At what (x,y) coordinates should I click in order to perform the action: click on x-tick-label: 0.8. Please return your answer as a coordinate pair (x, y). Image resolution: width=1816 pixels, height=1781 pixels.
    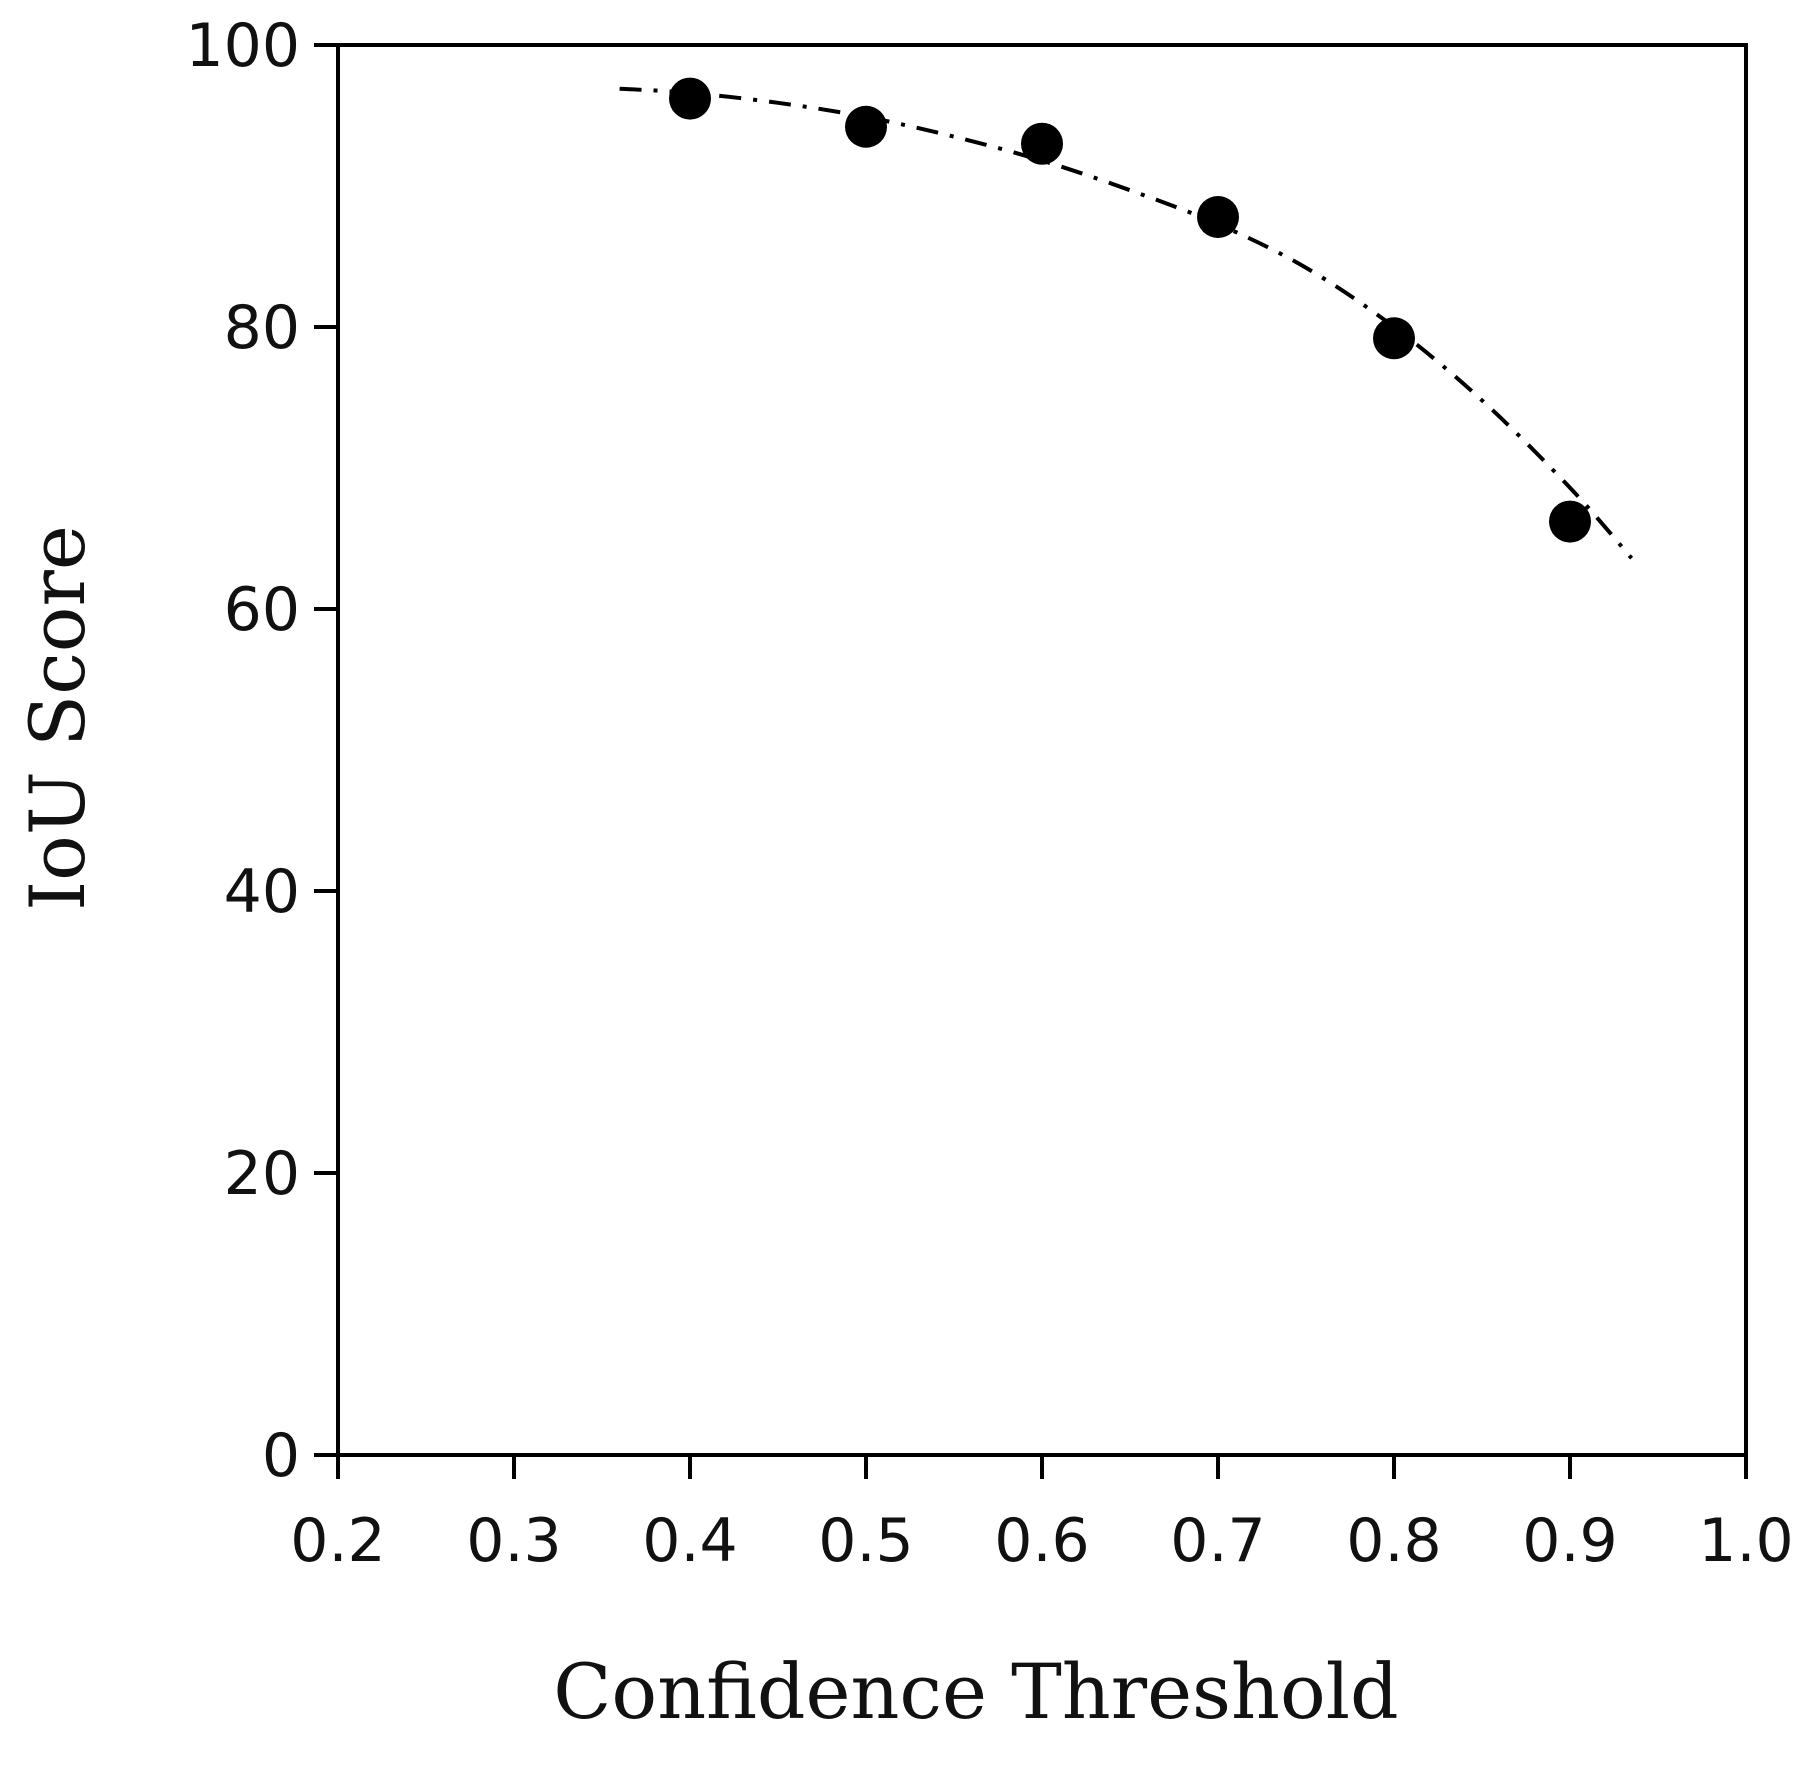
    Looking at the image, I should click on (1393, 1541).